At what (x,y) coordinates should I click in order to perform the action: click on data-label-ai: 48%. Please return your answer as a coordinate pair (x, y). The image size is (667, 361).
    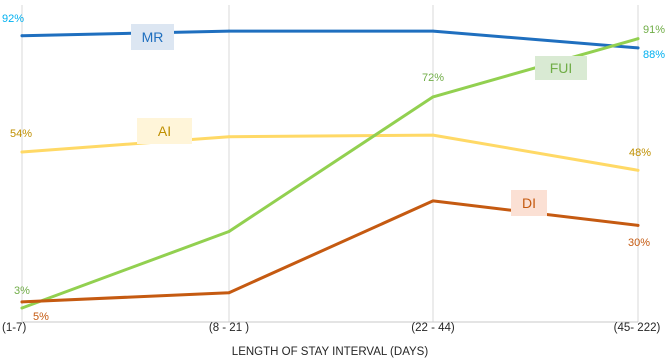
    Looking at the image, I should click on (640, 153).